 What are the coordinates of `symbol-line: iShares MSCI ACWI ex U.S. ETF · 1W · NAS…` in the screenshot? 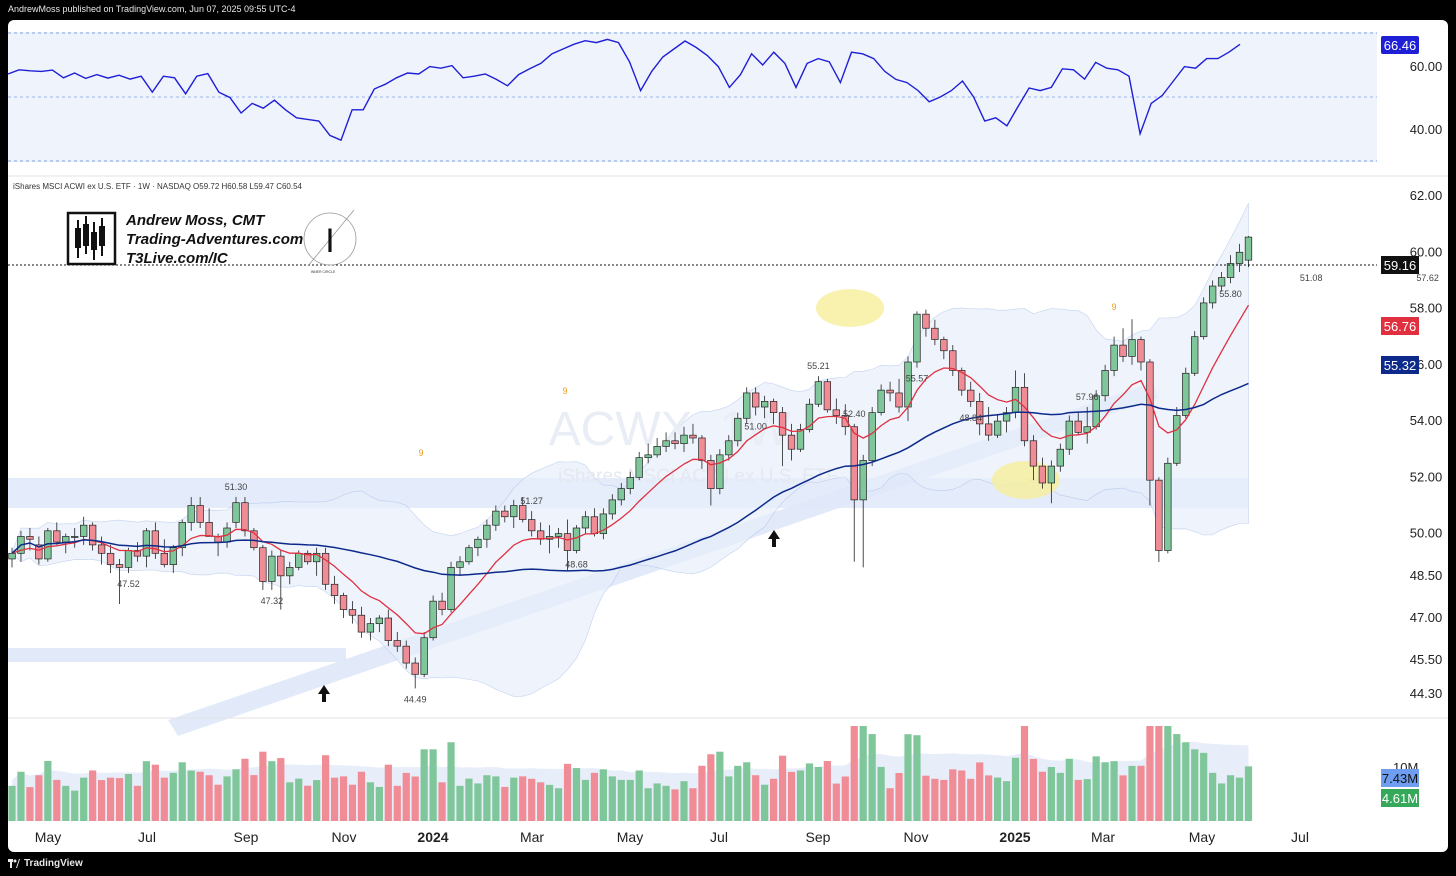 It's located at (158, 186).